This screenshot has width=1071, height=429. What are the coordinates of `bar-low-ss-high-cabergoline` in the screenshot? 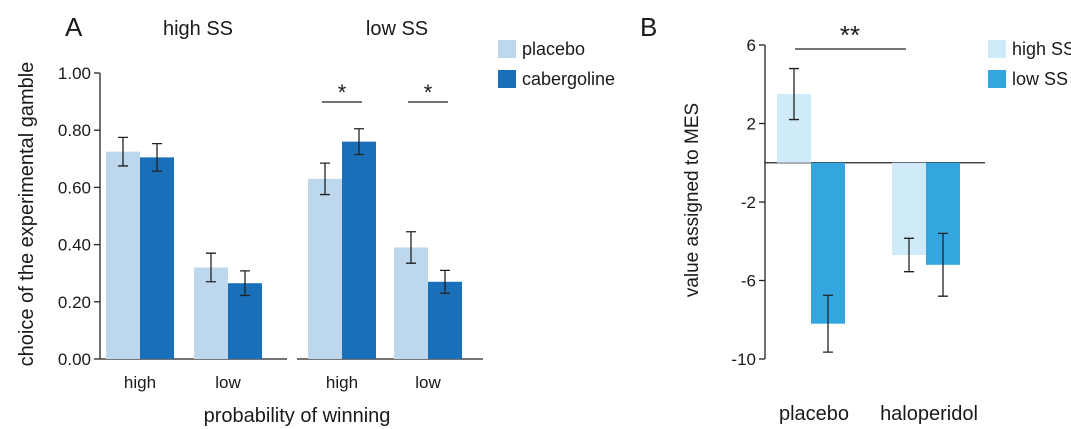 It's located at (359, 250).